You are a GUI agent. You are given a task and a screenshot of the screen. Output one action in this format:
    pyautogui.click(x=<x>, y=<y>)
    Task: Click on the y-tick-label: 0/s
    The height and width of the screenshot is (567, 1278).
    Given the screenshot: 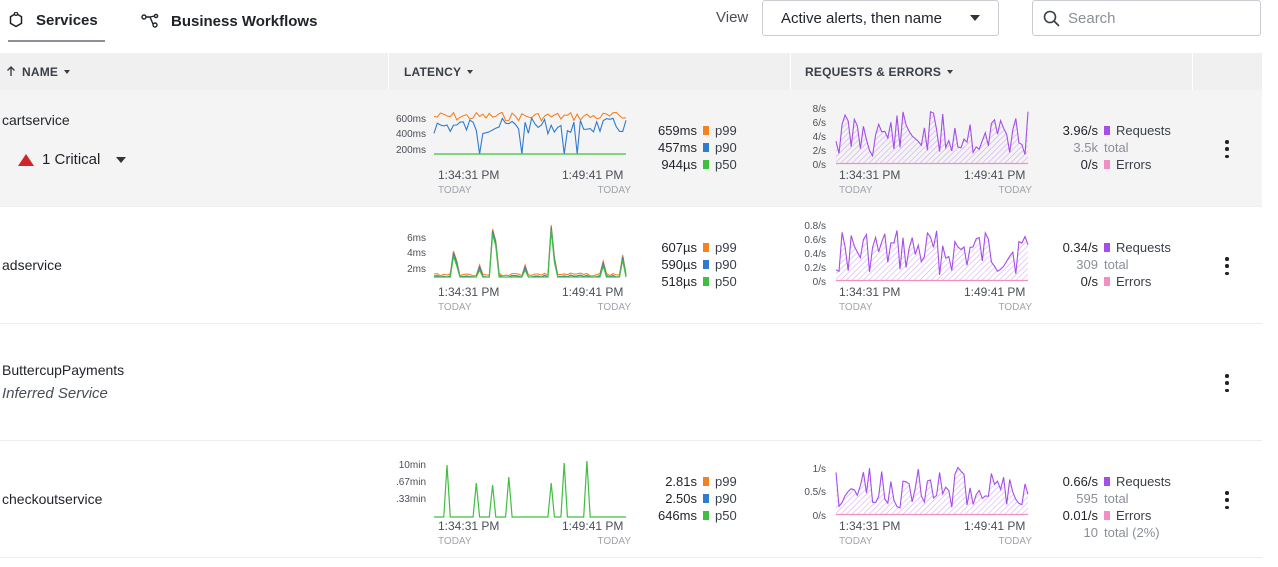 What is the action you would take?
    pyautogui.click(x=819, y=516)
    